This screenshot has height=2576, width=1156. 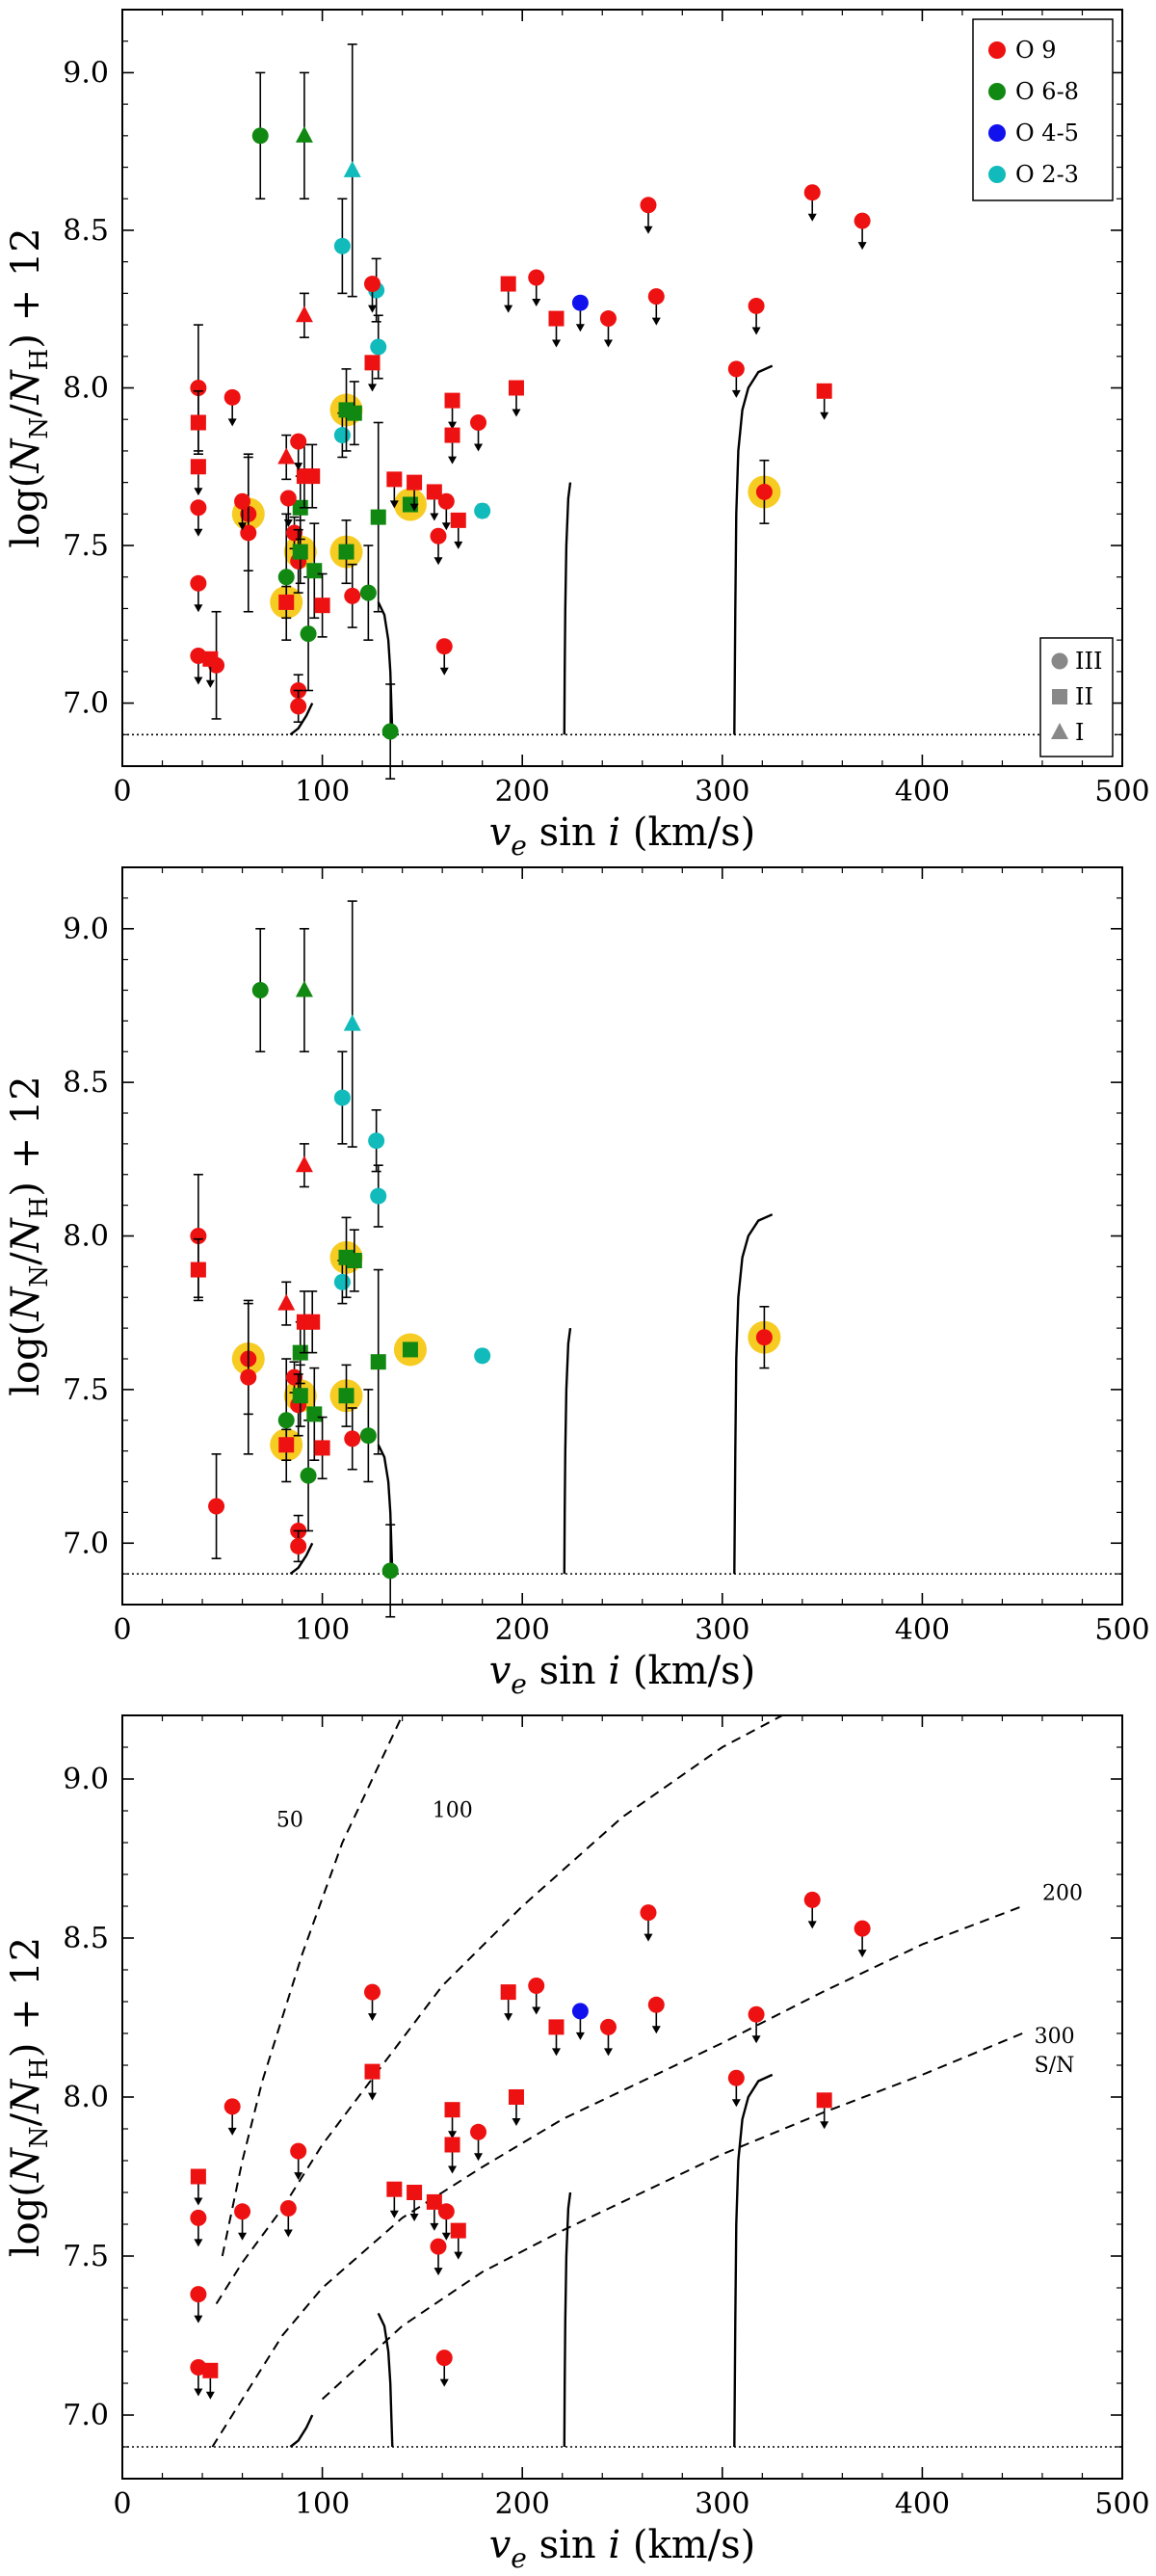 What do you see at coordinates (289, 1821) in the screenshot?
I see `sn-curve-label-50: 50` at bounding box center [289, 1821].